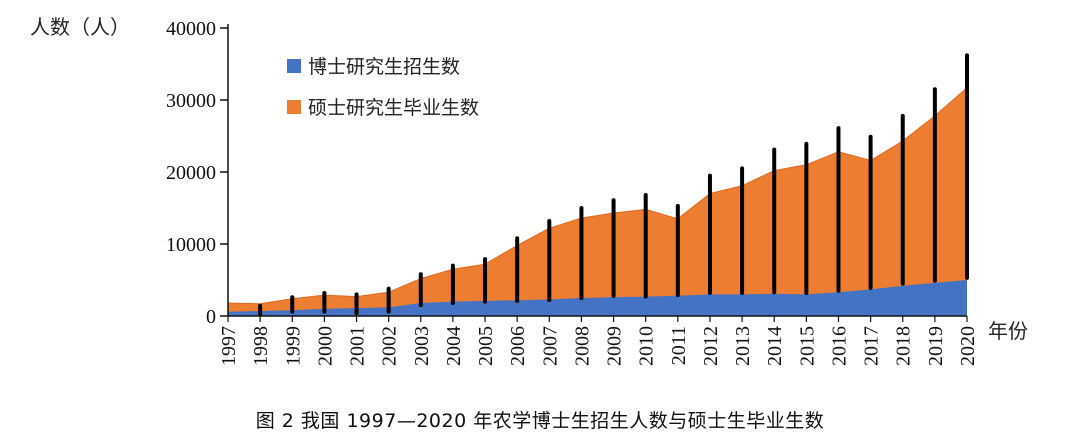  I want to click on x-tick-label: 2014, so click(775, 346).